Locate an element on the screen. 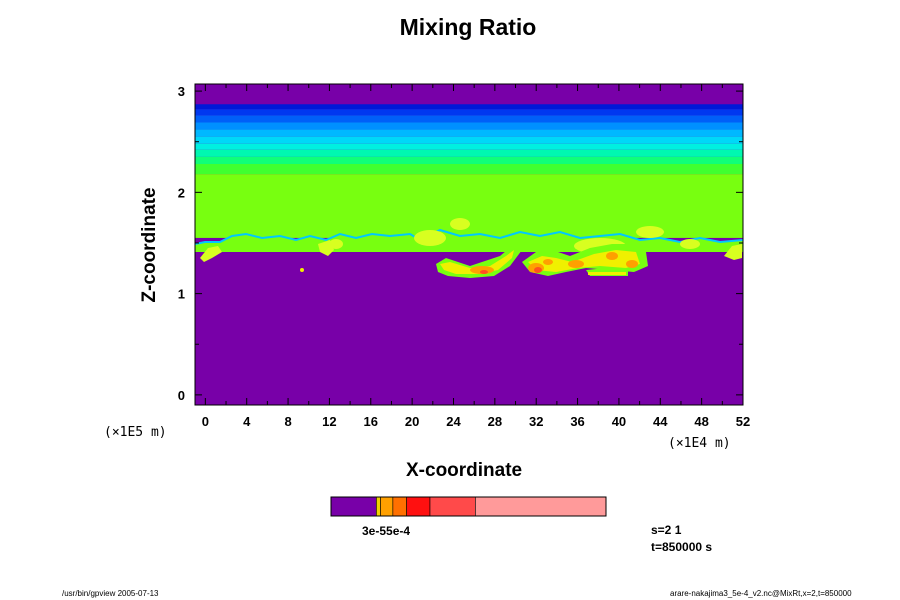  footer-left: /usr/bin/gpview 2005-07-13 is located at coordinates (110, 593).